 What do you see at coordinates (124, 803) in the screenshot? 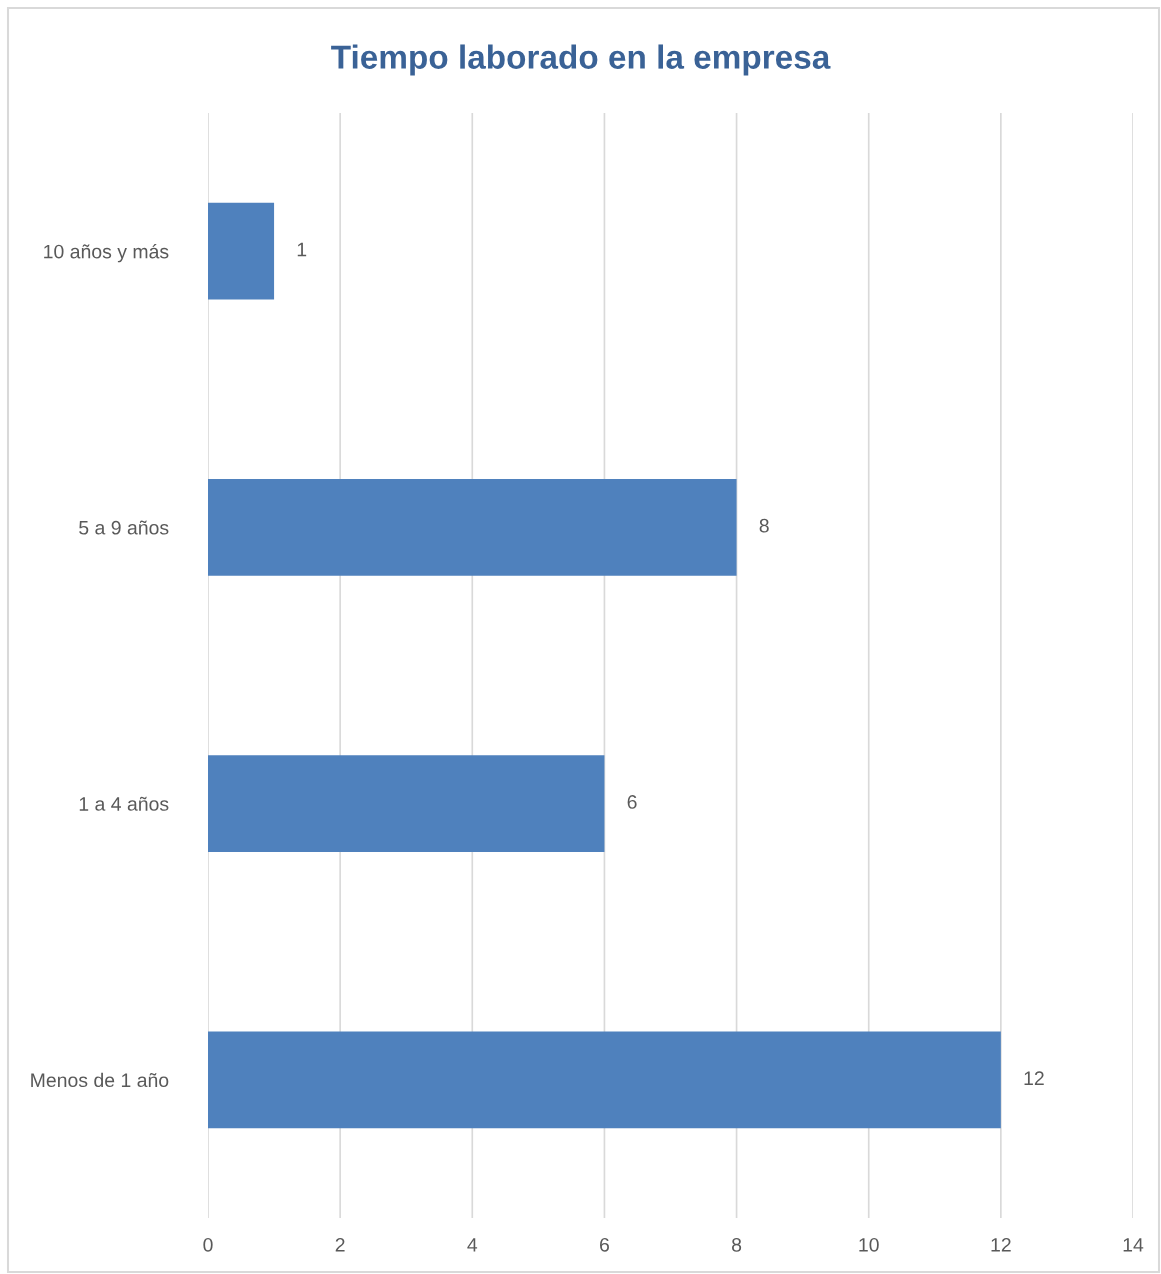
I see `y-tick-label: 1 a 4 años` at bounding box center [124, 803].